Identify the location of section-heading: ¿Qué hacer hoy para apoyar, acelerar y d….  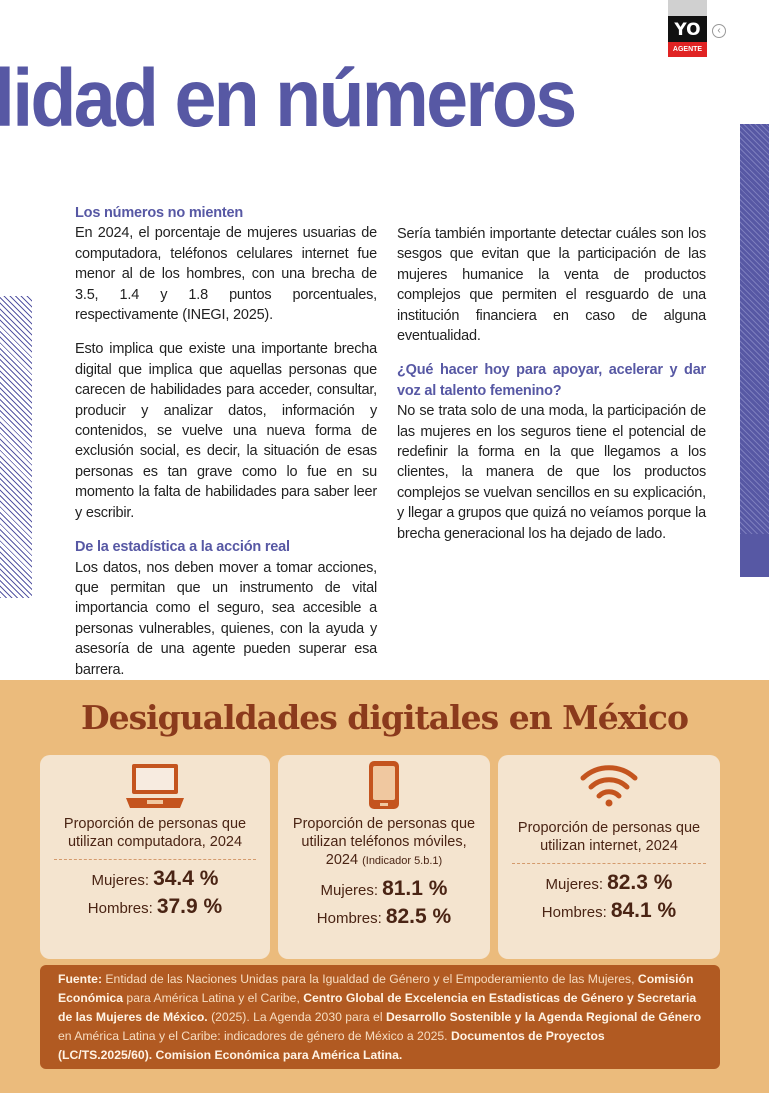
(551, 380).